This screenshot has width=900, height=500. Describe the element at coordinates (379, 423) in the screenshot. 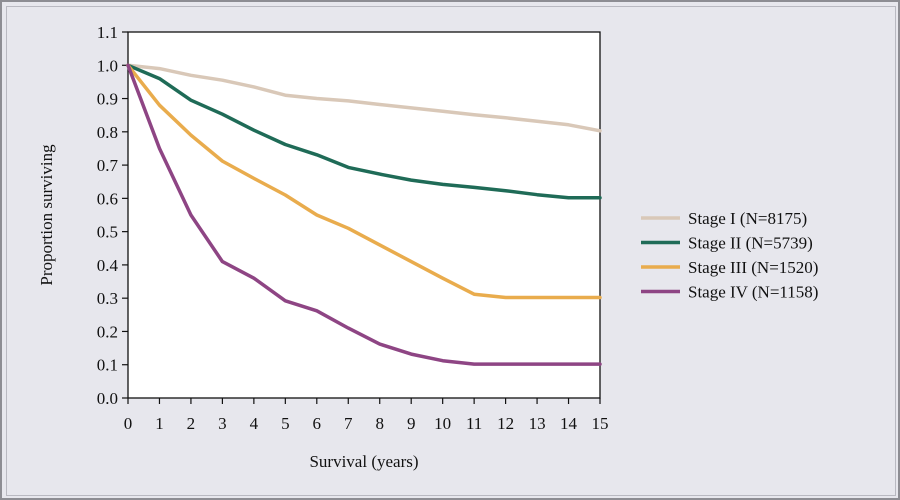

I see `x-tick-label: 8` at that location.